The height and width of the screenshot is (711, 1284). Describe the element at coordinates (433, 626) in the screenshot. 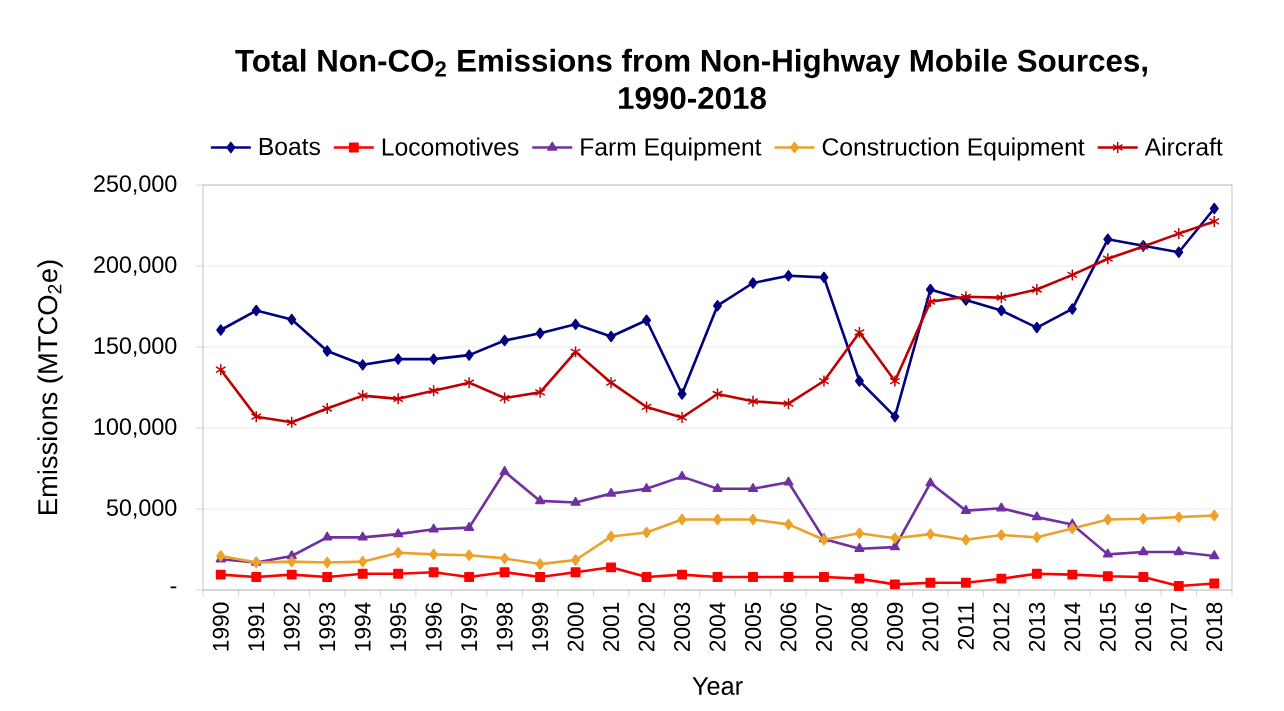

I see `x-tick-label: 1996` at that location.